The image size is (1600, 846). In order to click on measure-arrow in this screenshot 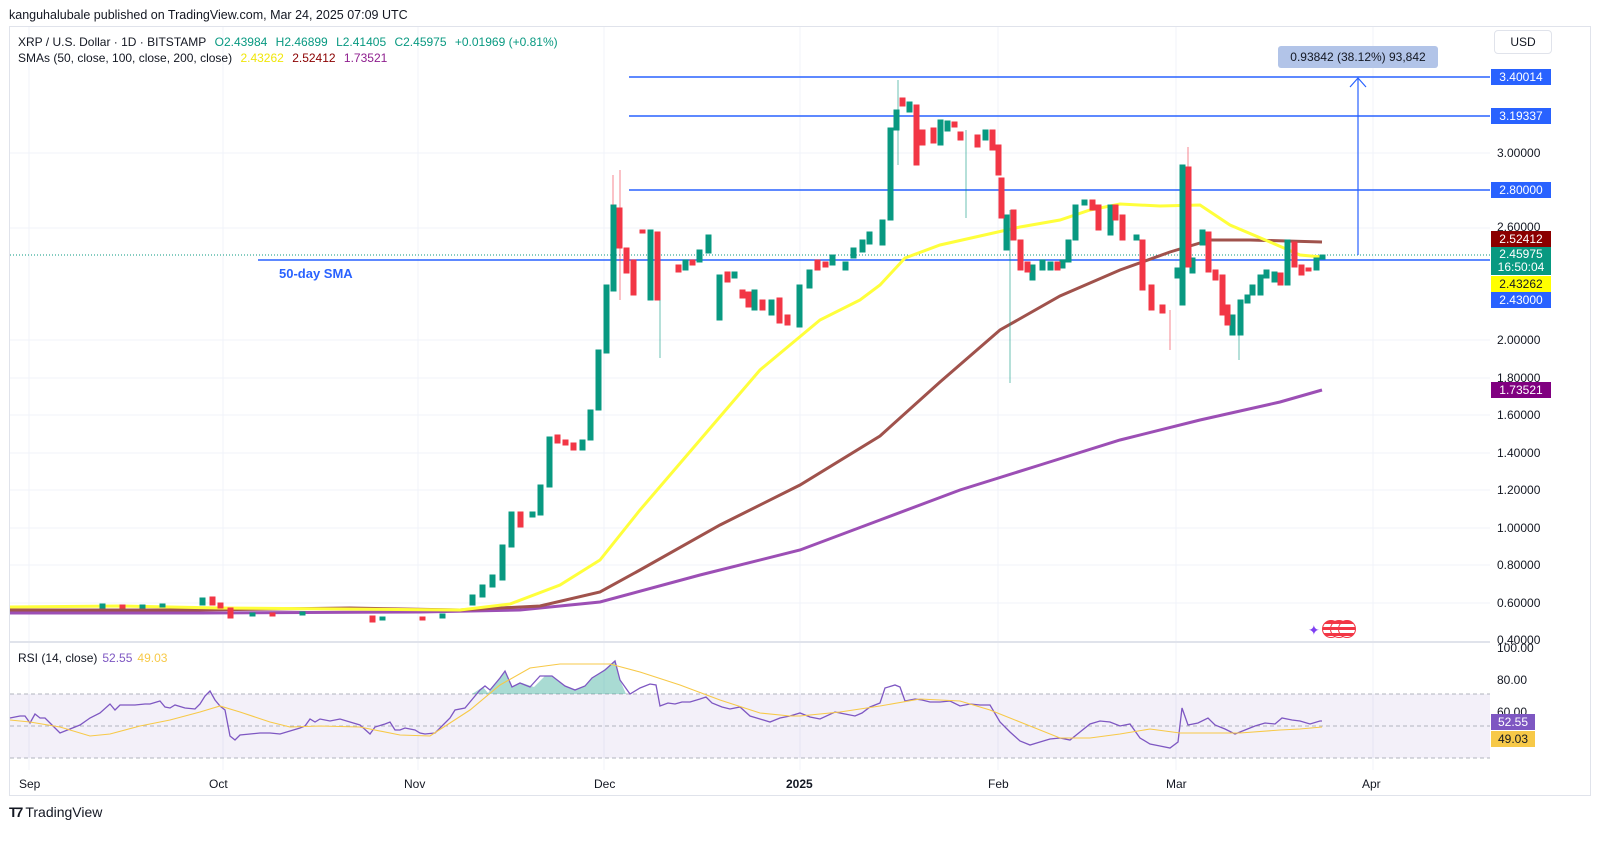, I will do `click(1358, 166)`.